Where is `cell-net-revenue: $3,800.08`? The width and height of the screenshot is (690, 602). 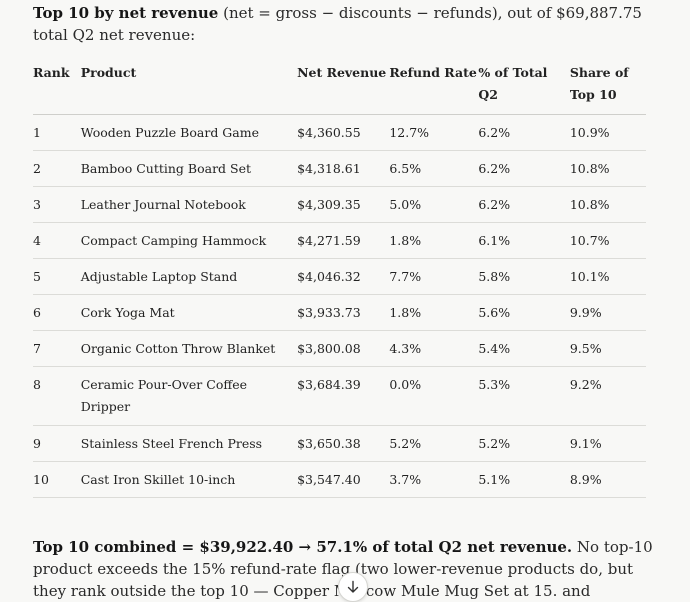 cell-net-revenue: $3,800.08 is located at coordinates (343, 348).